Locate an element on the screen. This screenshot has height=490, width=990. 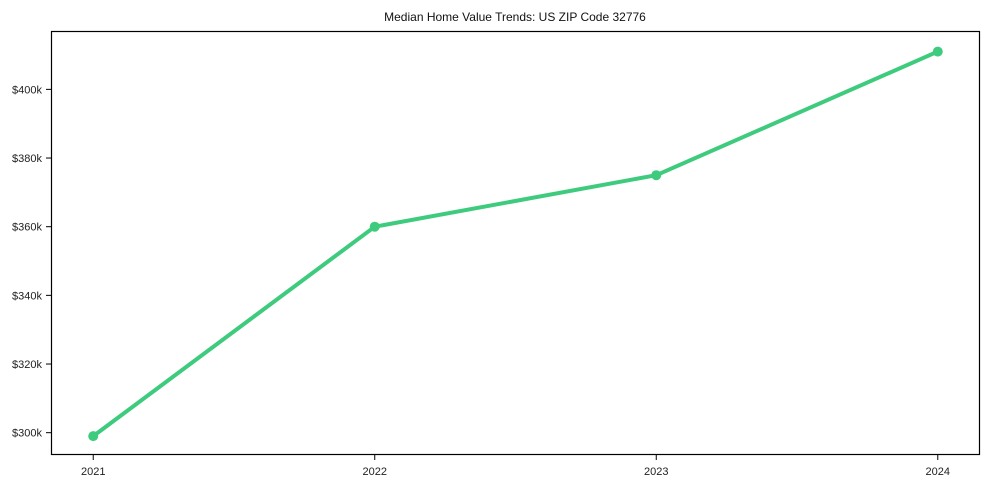
x-tick-label: 2024 is located at coordinates (938, 472).